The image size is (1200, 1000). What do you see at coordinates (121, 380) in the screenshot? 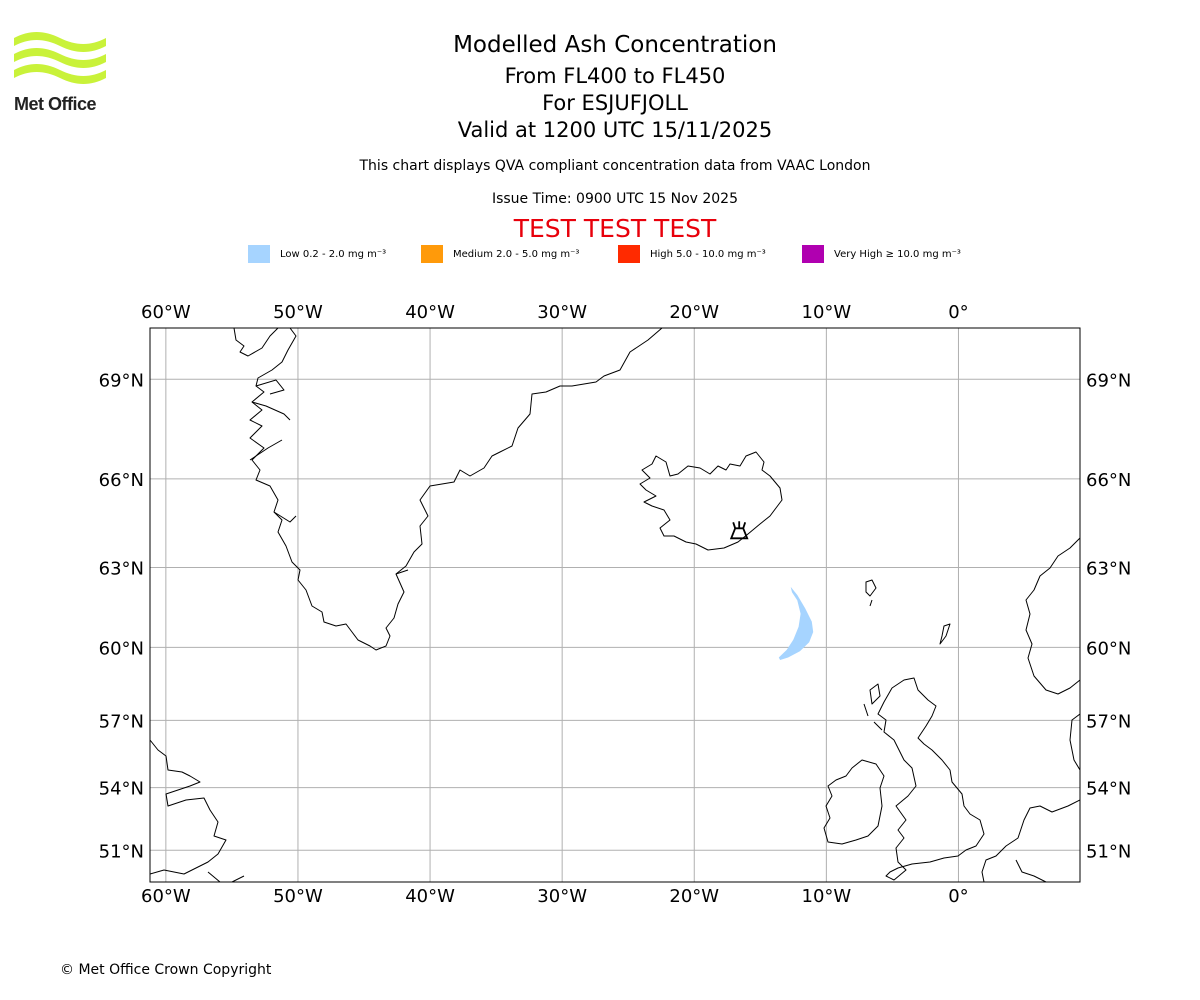
I see `lat-tick-label-left: 69°N` at bounding box center [121, 380].